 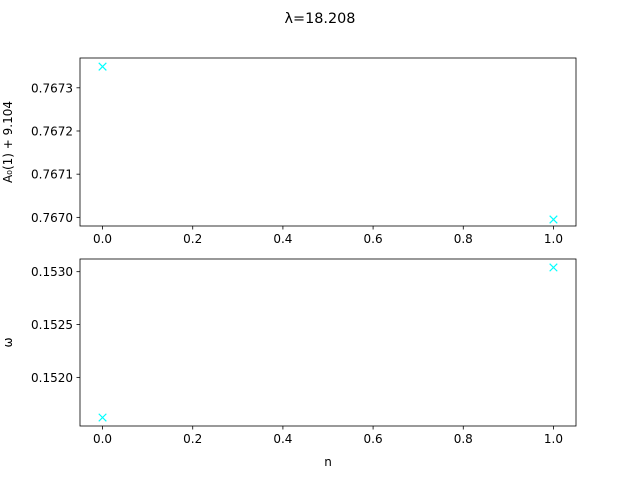 I want to click on bottom-x-tick-label: 0.8, so click(x=463, y=439).